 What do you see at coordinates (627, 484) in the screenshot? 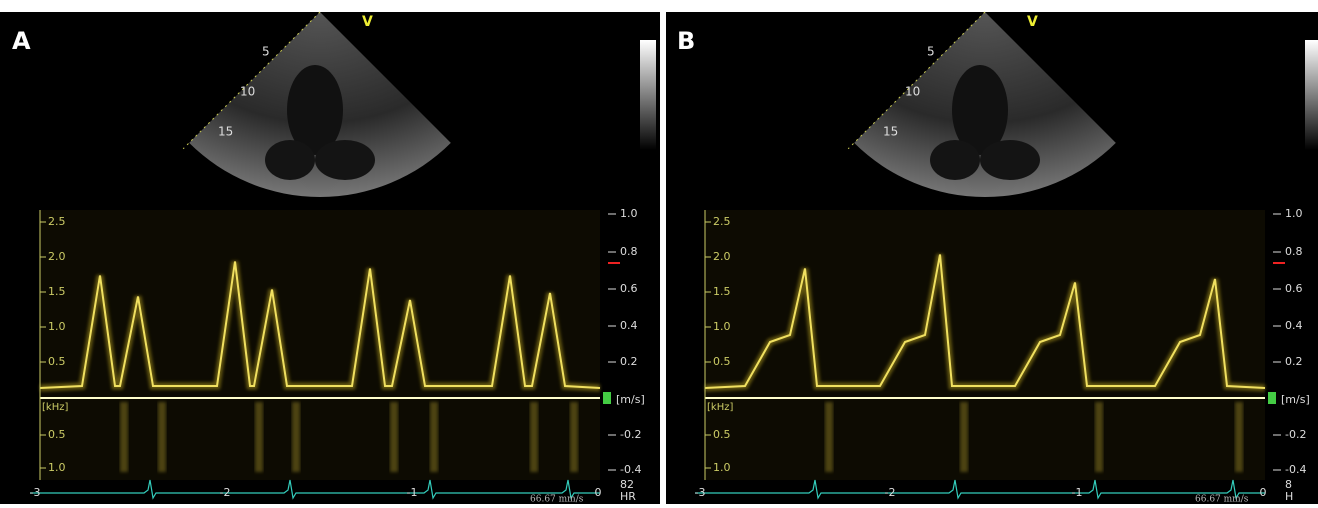
I see `heart-rate: 82` at bounding box center [627, 484].